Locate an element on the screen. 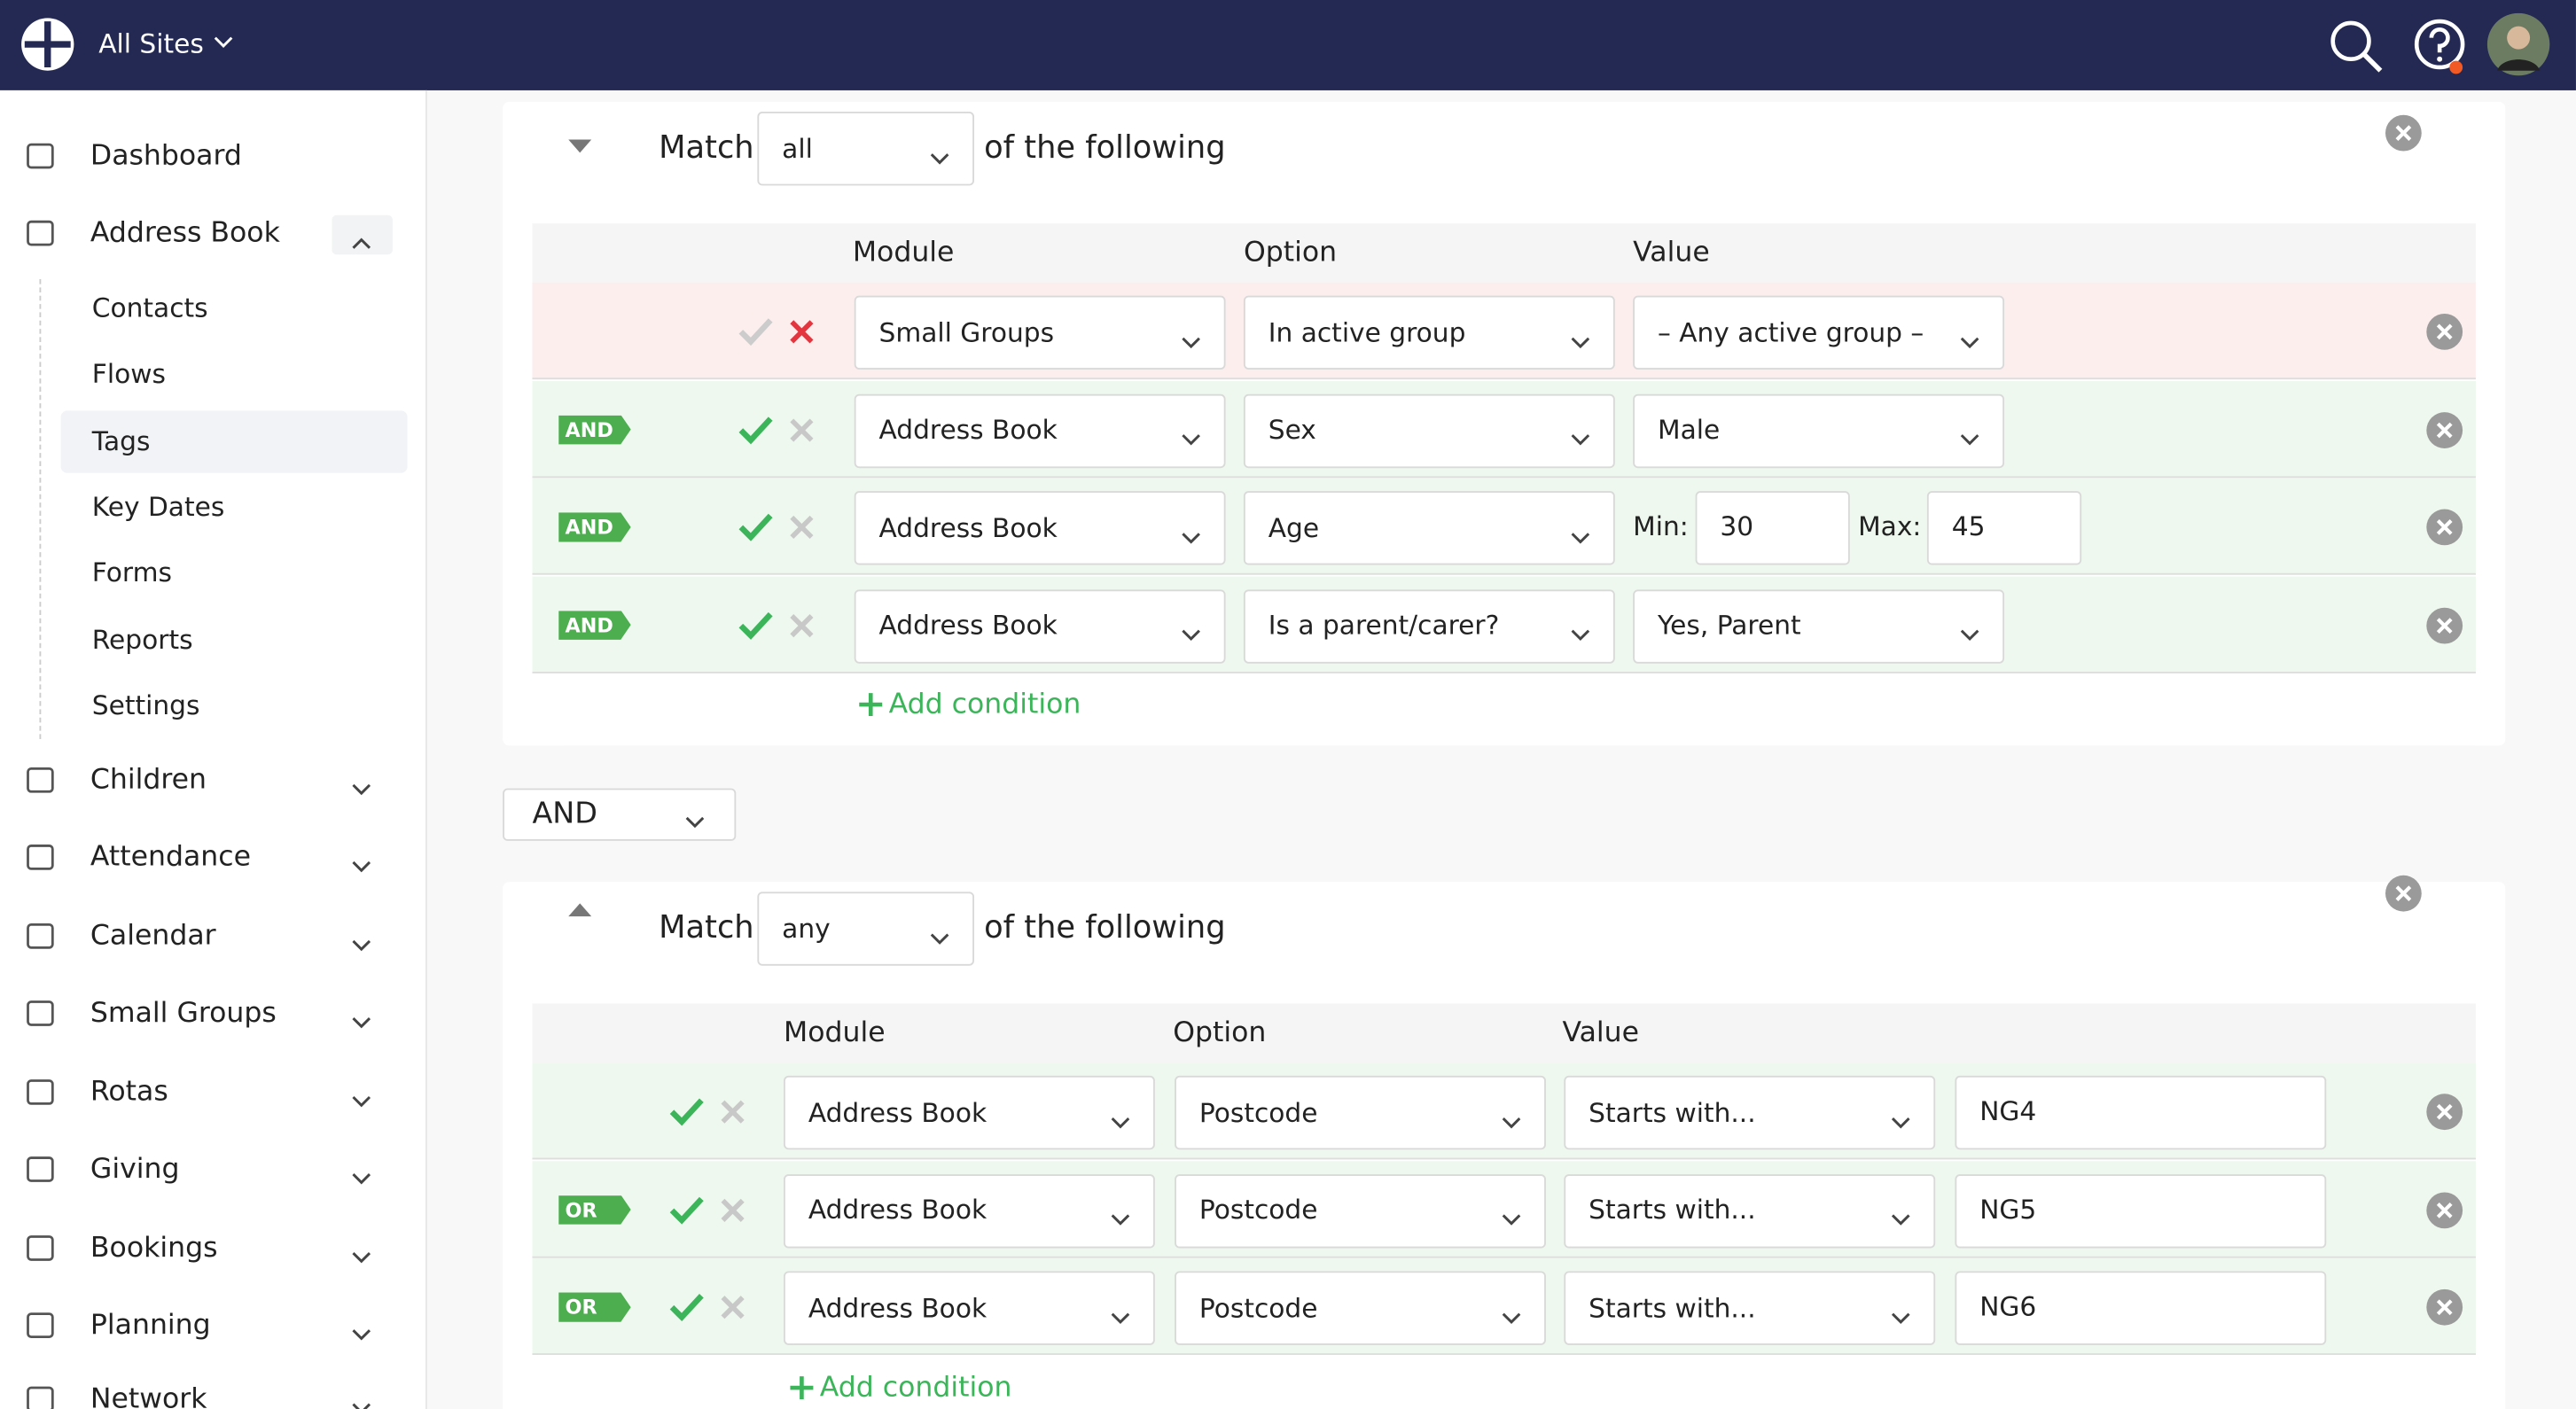 This screenshot has width=2576, height=1409. nav-item: Network is located at coordinates (148, 1395).